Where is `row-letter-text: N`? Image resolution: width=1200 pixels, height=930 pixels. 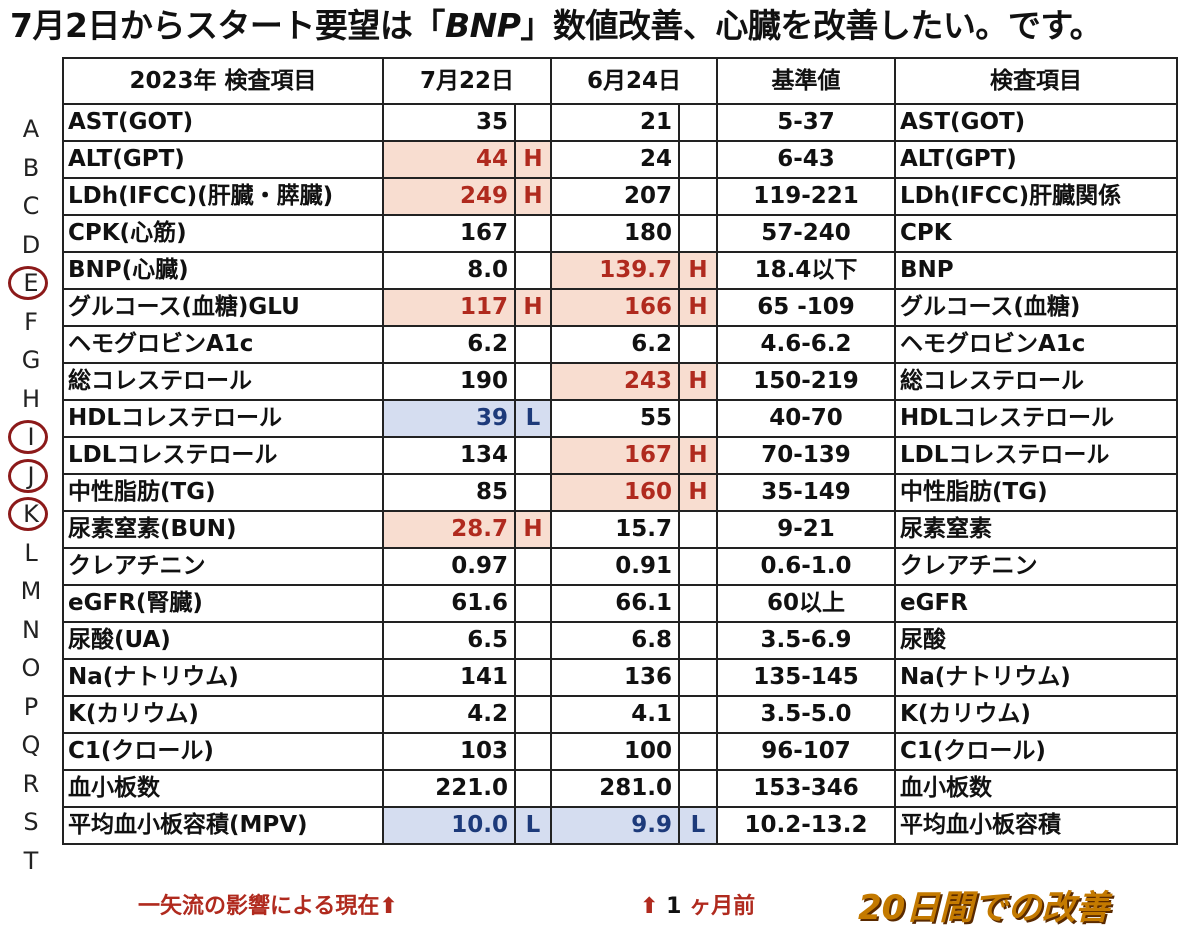
row-letter-text: N is located at coordinates (31, 629).